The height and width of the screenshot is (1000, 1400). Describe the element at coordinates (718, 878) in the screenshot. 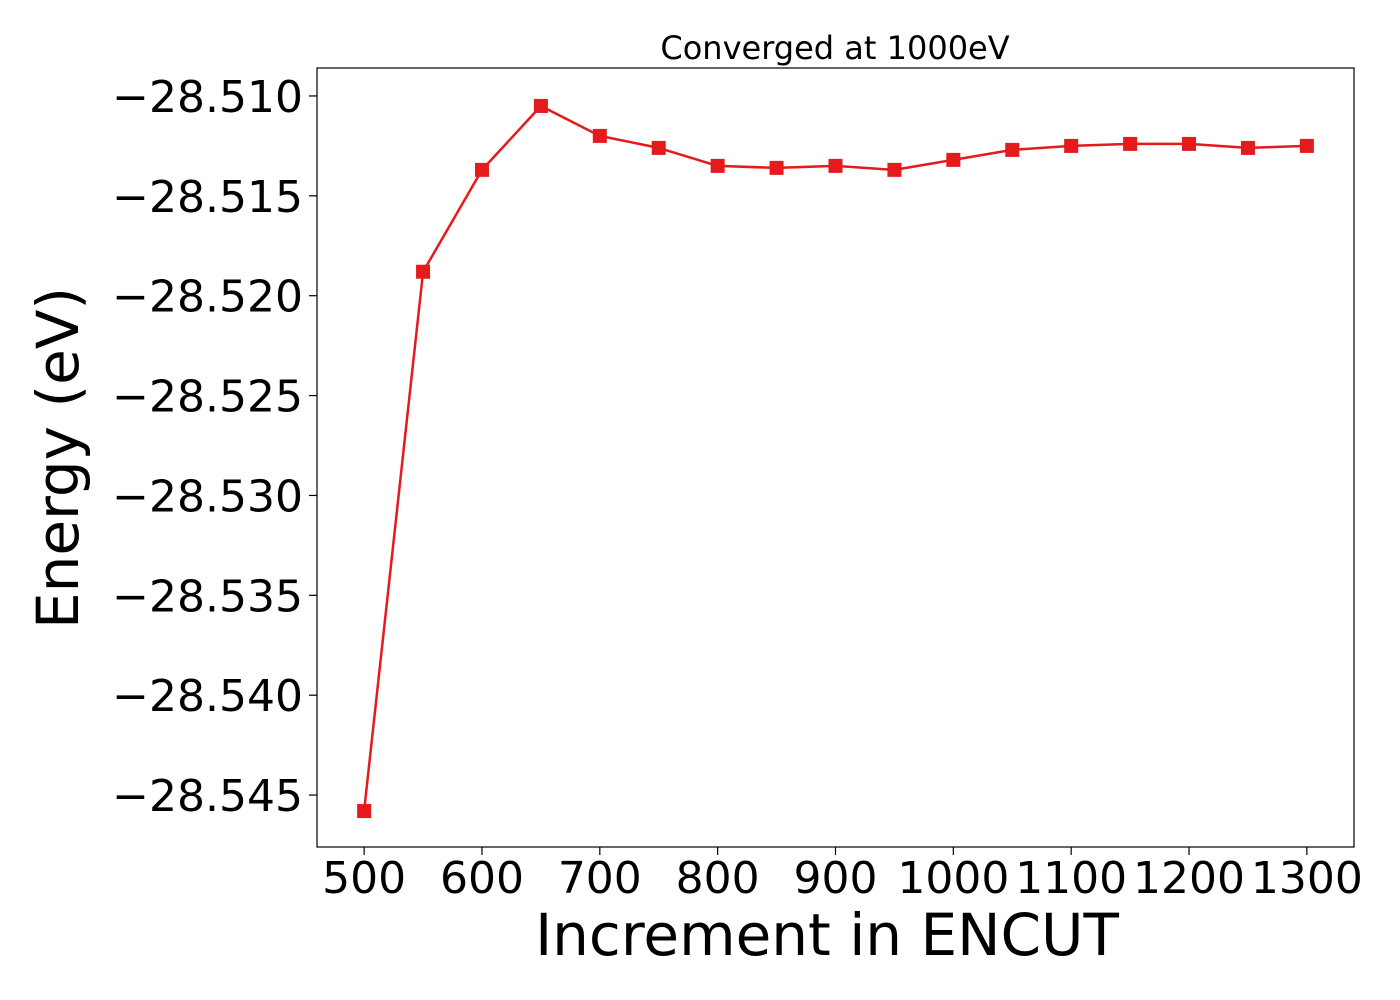

I see `x-tick-label: 800` at that location.